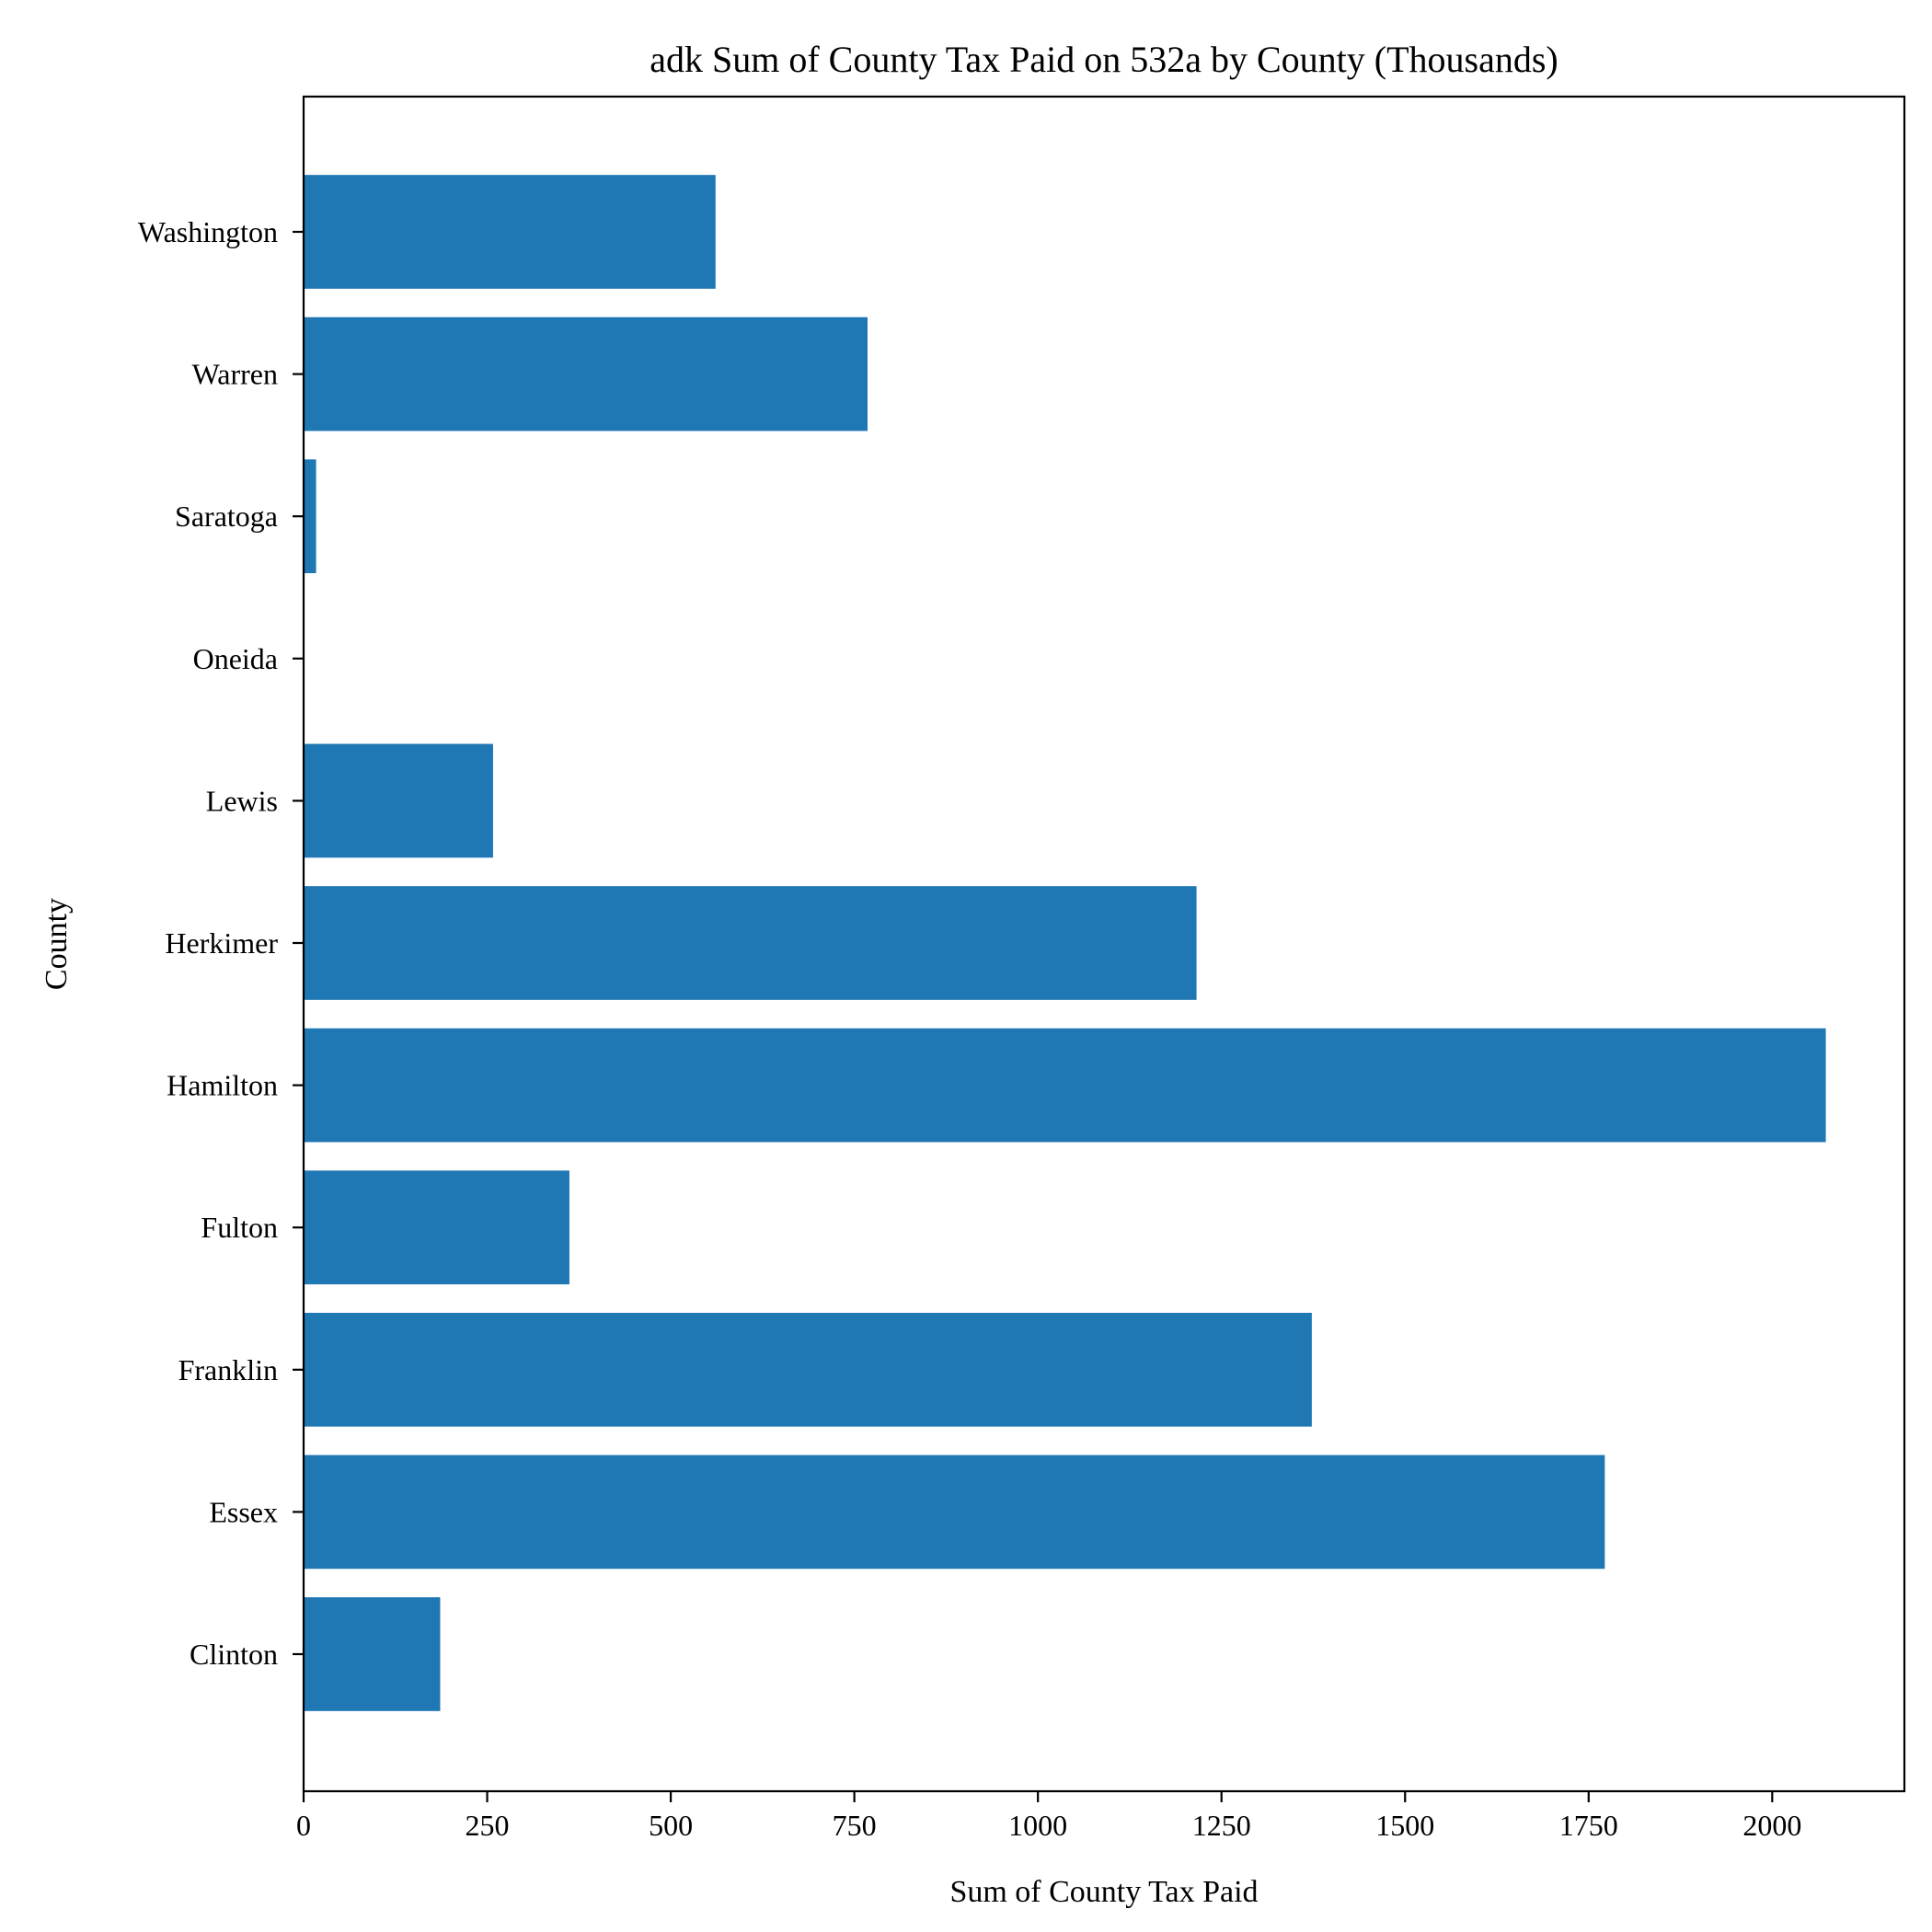  Describe the element at coordinates (671, 1825) in the screenshot. I see `x-tick-label: 500` at that location.